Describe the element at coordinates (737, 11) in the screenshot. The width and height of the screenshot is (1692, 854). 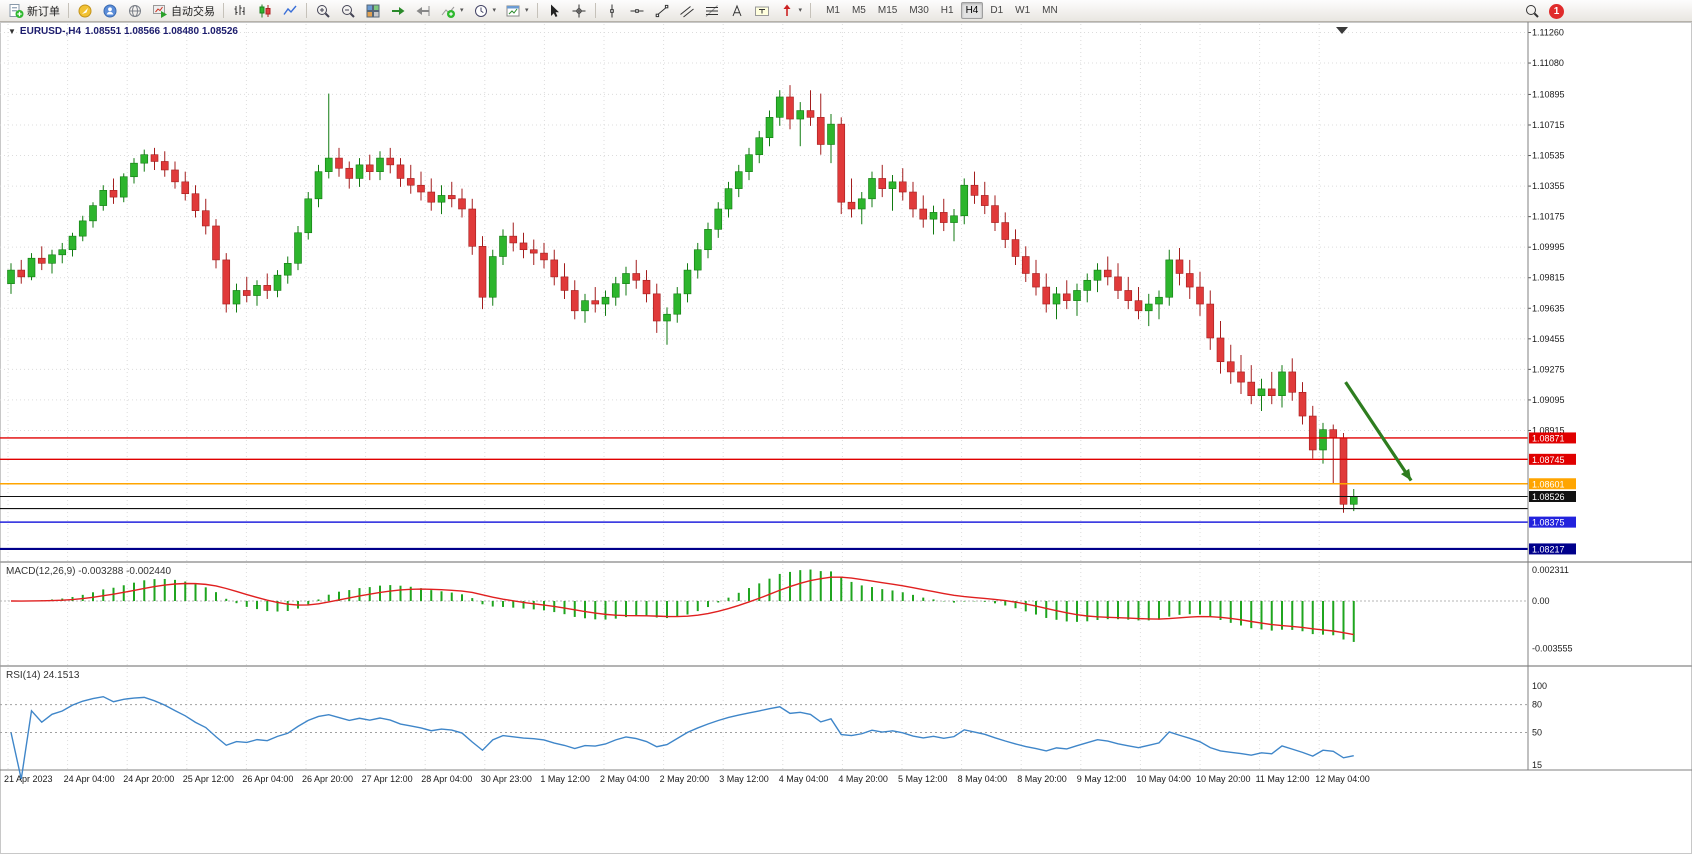
I see `text-tool-button` at that location.